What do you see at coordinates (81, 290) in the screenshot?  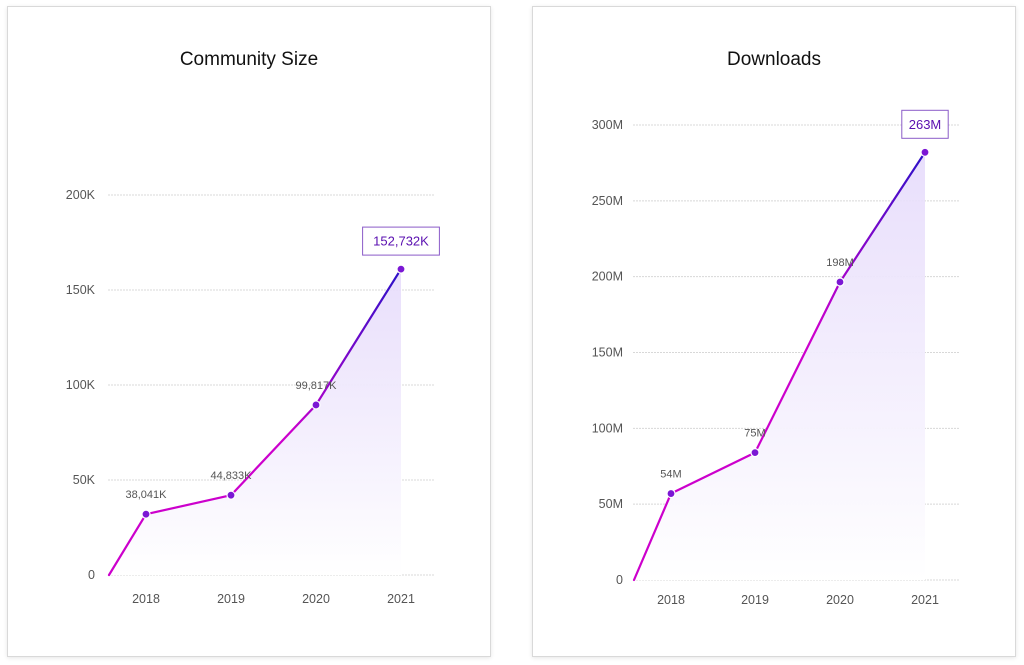 I see `y-tick-label: 150K` at bounding box center [81, 290].